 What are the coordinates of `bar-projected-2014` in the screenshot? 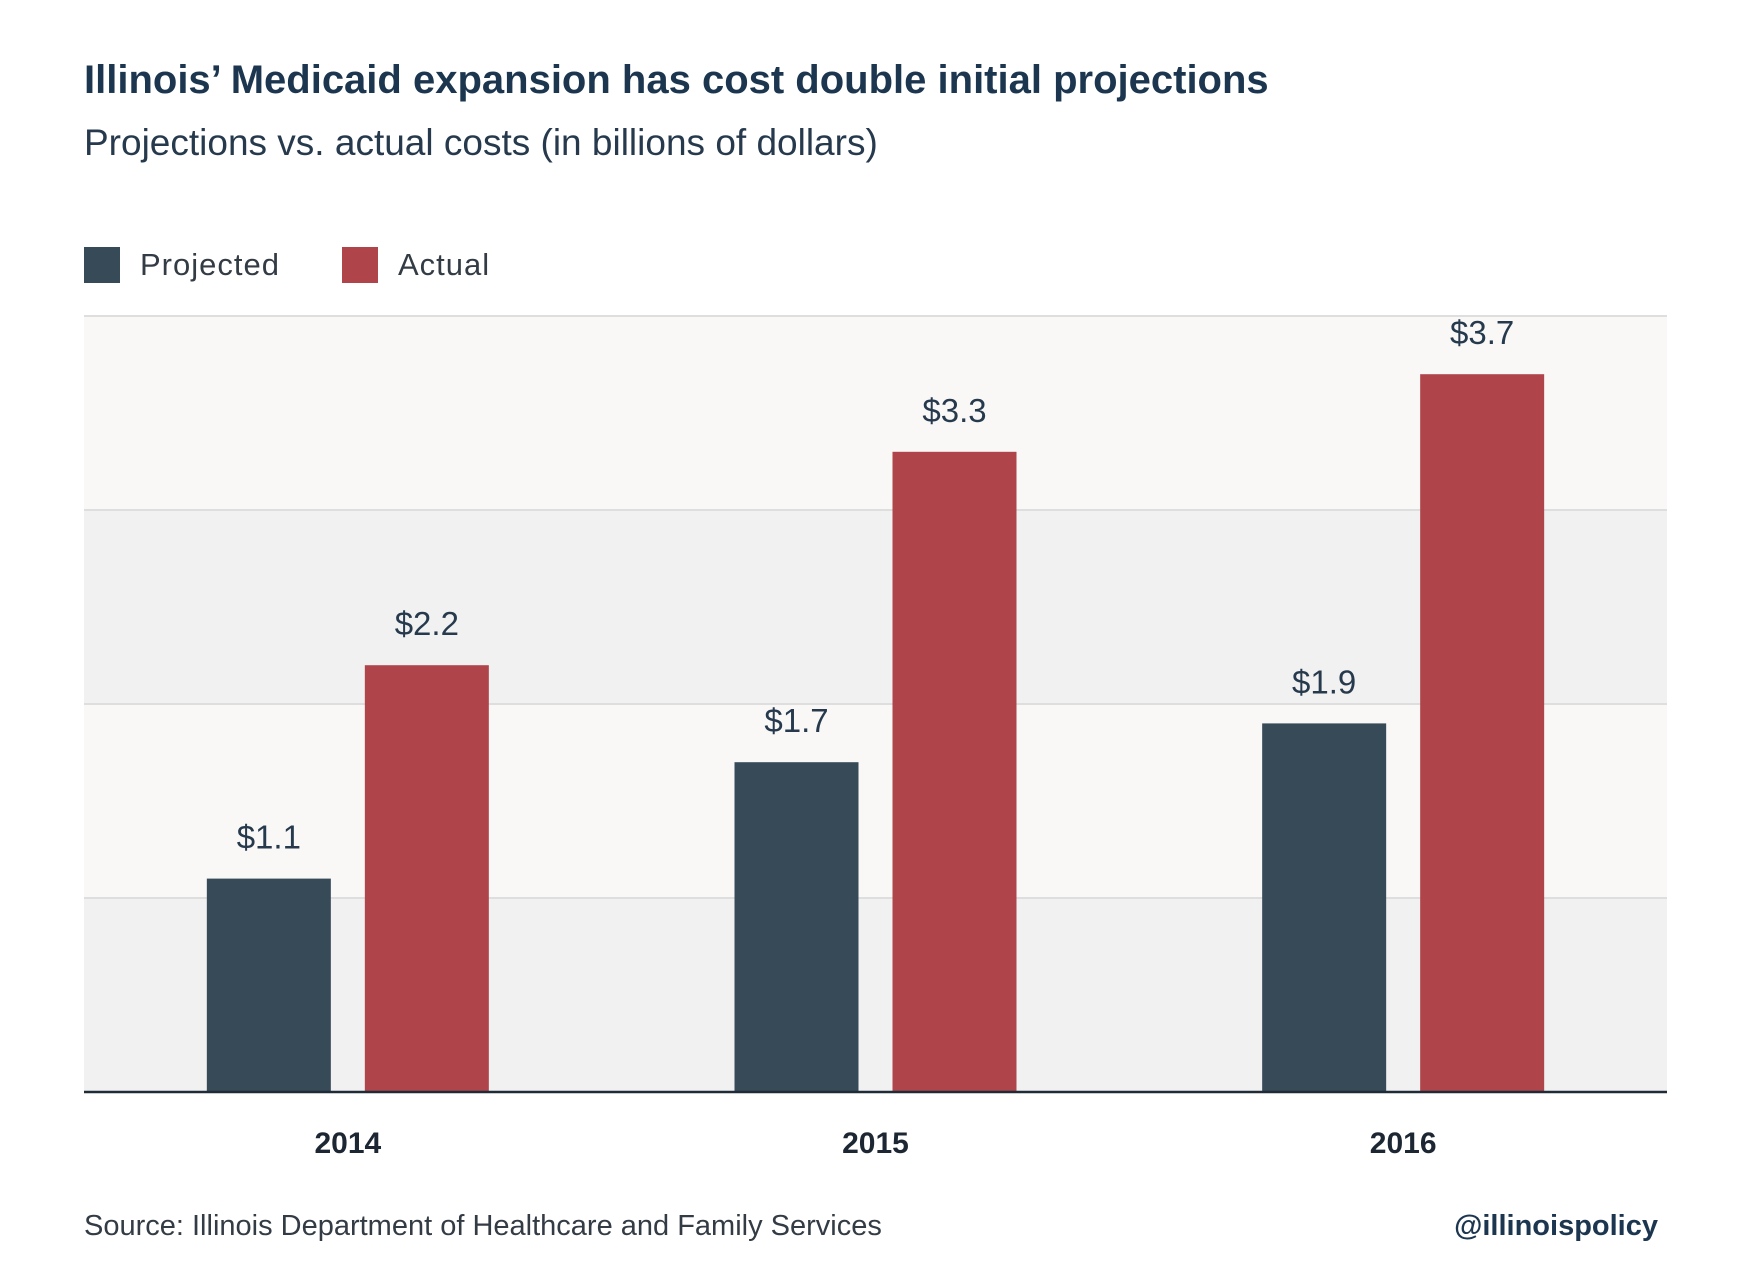 It's located at (268, 985).